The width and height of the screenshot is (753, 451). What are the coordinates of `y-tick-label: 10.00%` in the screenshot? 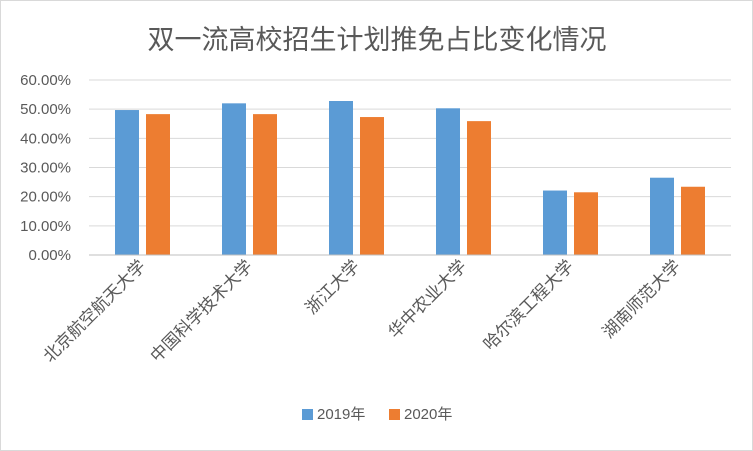 It's located at (45, 226).